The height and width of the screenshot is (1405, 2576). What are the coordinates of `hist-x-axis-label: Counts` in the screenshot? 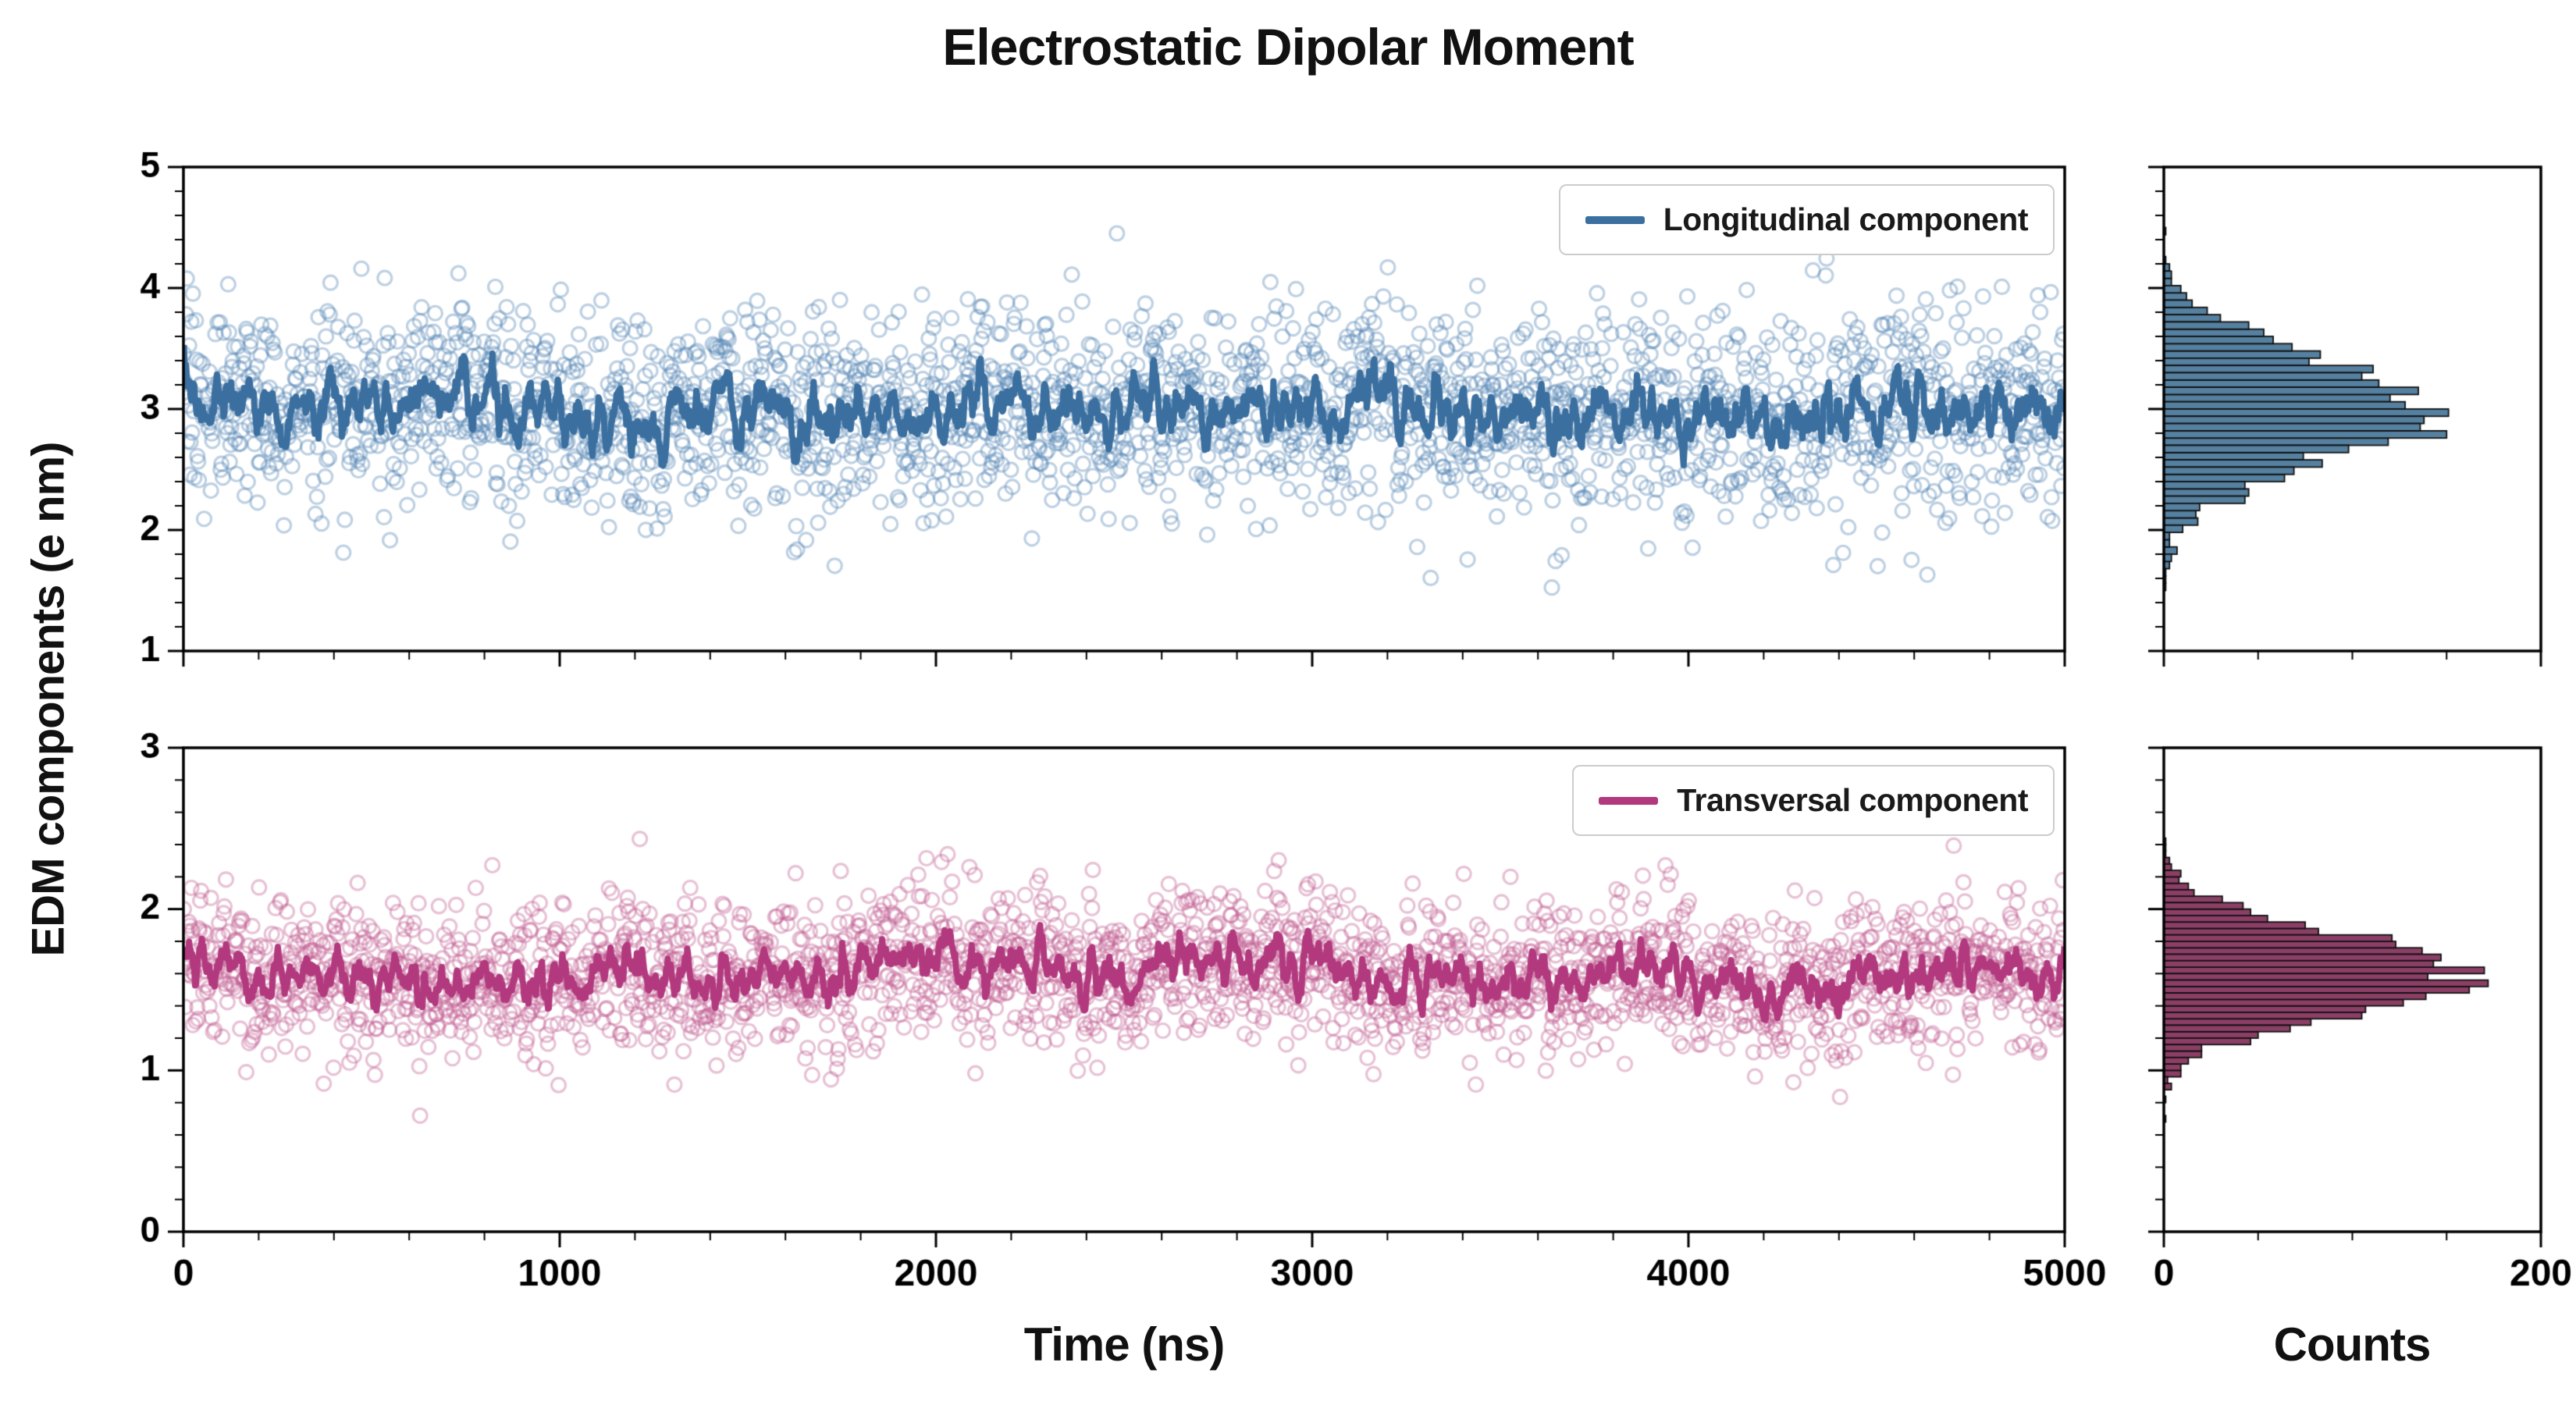 It's located at (2352, 1345).